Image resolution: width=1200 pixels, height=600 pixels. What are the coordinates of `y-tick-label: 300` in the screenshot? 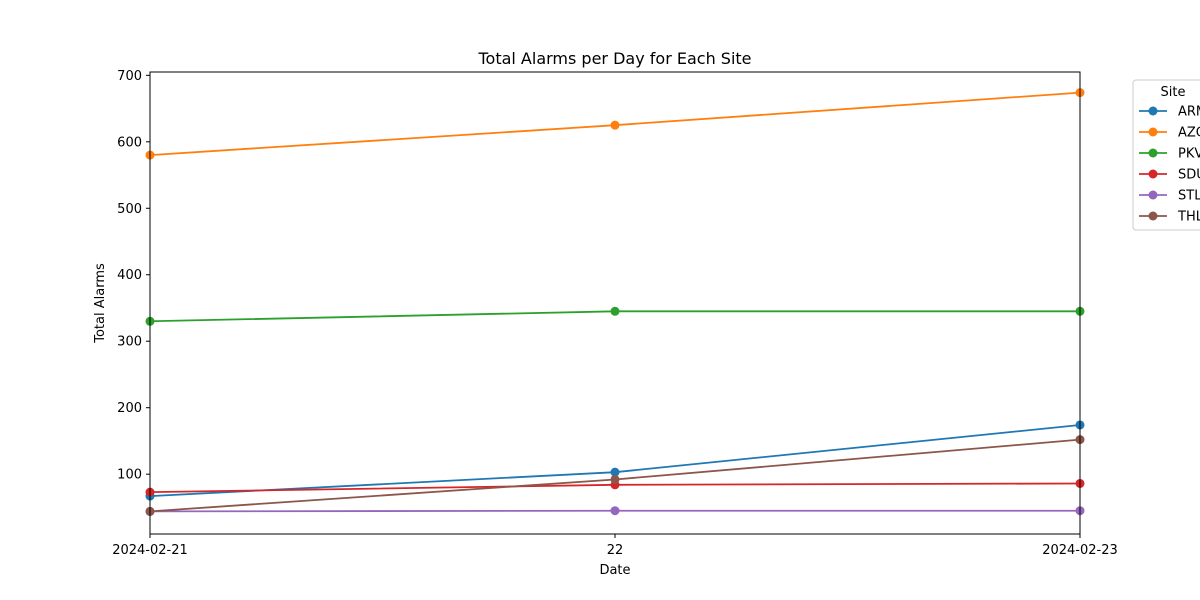 It's located at (129, 342).